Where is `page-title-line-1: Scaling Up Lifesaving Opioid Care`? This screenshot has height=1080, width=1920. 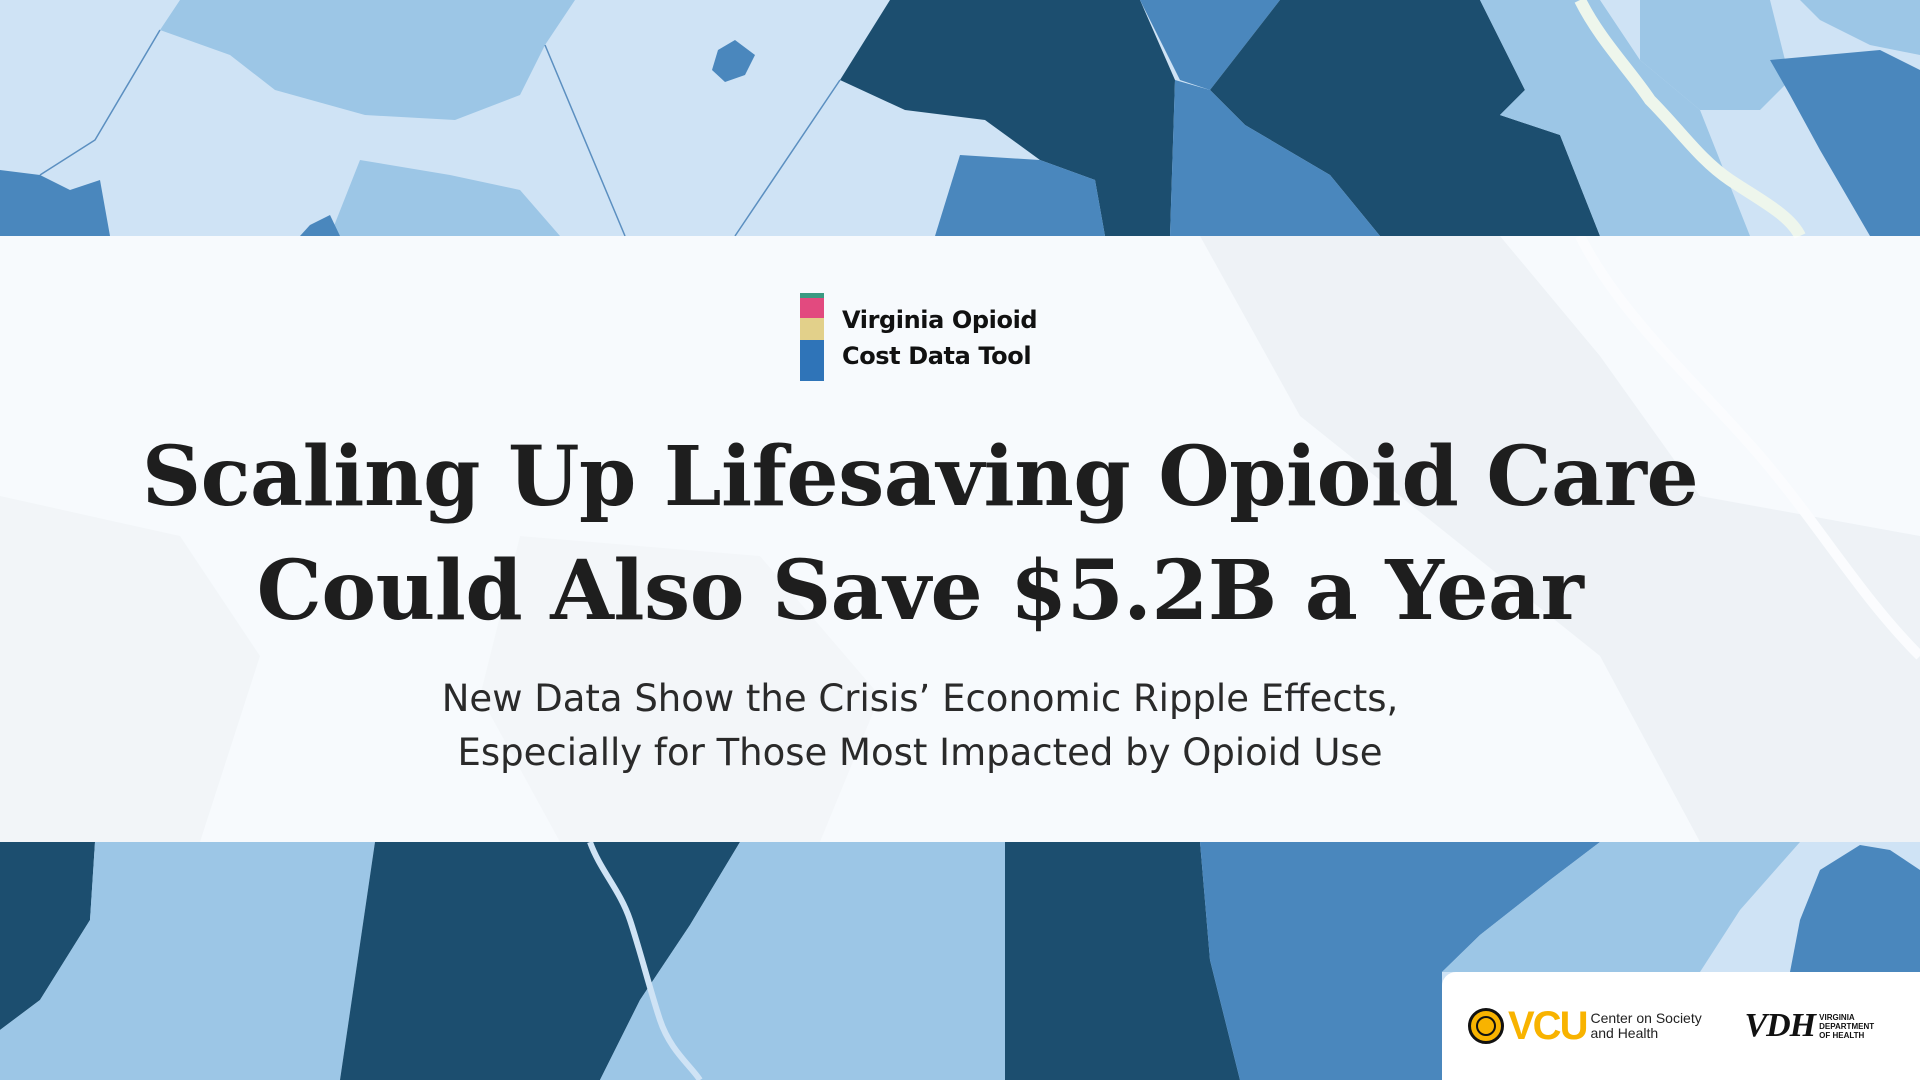
page-title-line-1: Scaling Up Lifesaving Opioid Care is located at coordinates (920, 477).